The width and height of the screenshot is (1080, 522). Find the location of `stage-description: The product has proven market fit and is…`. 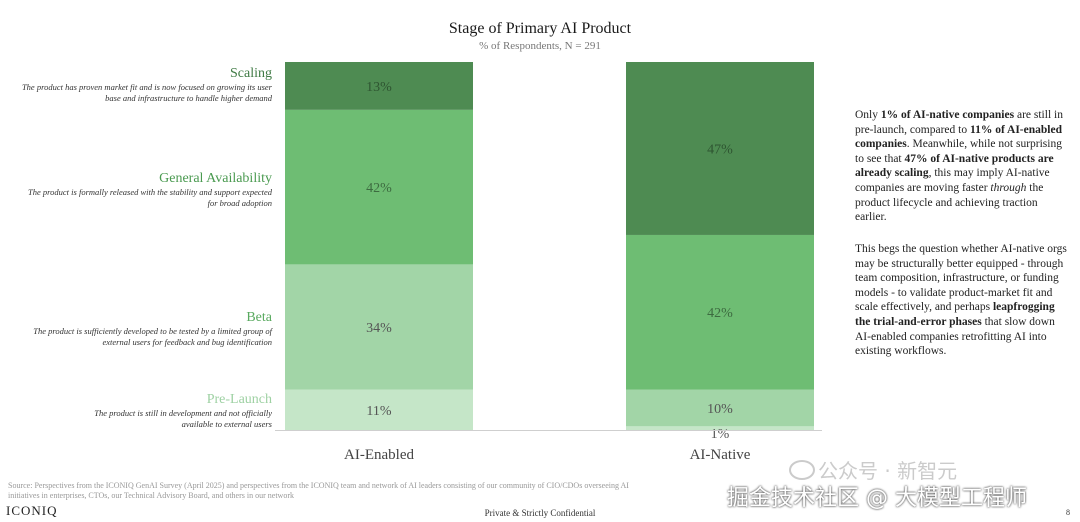

stage-description: The product has proven market fit and is… is located at coordinates (146, 92).